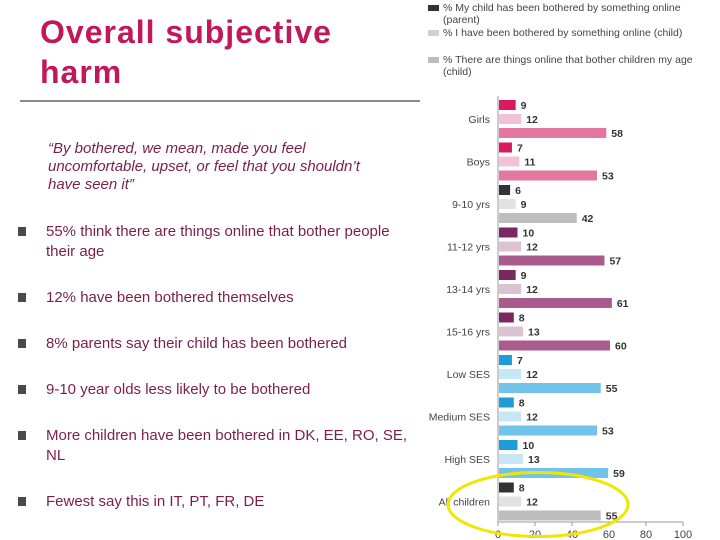 This screenshot has width=720, height=540. What do you see at coordinates (478, 163) in the screenshot?
I see `category-label: Boys` at bounding box center [478, 163].